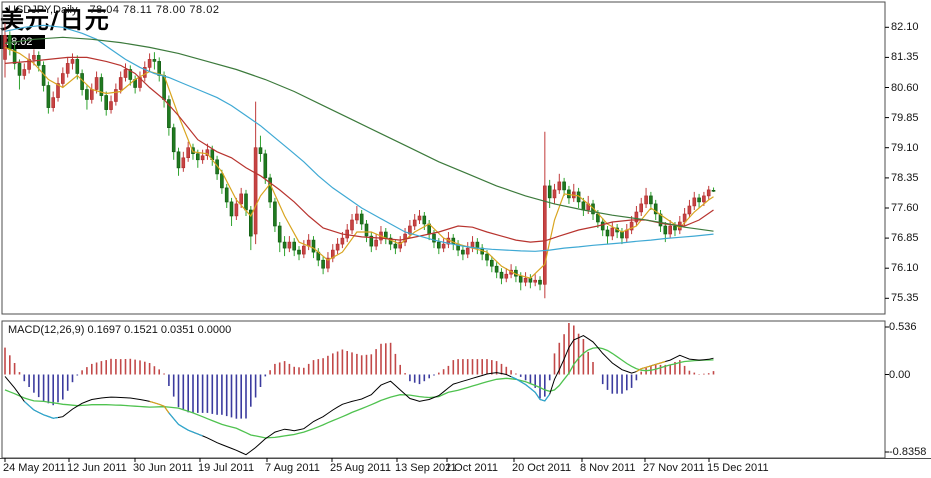 Image resolution: width=931 pixels, height=478 pixels. What do you see at coordinates (55, 20) in the screenshot?
I see `chart-title-overlay: 美元/日元` at bounding box center [55, 20].